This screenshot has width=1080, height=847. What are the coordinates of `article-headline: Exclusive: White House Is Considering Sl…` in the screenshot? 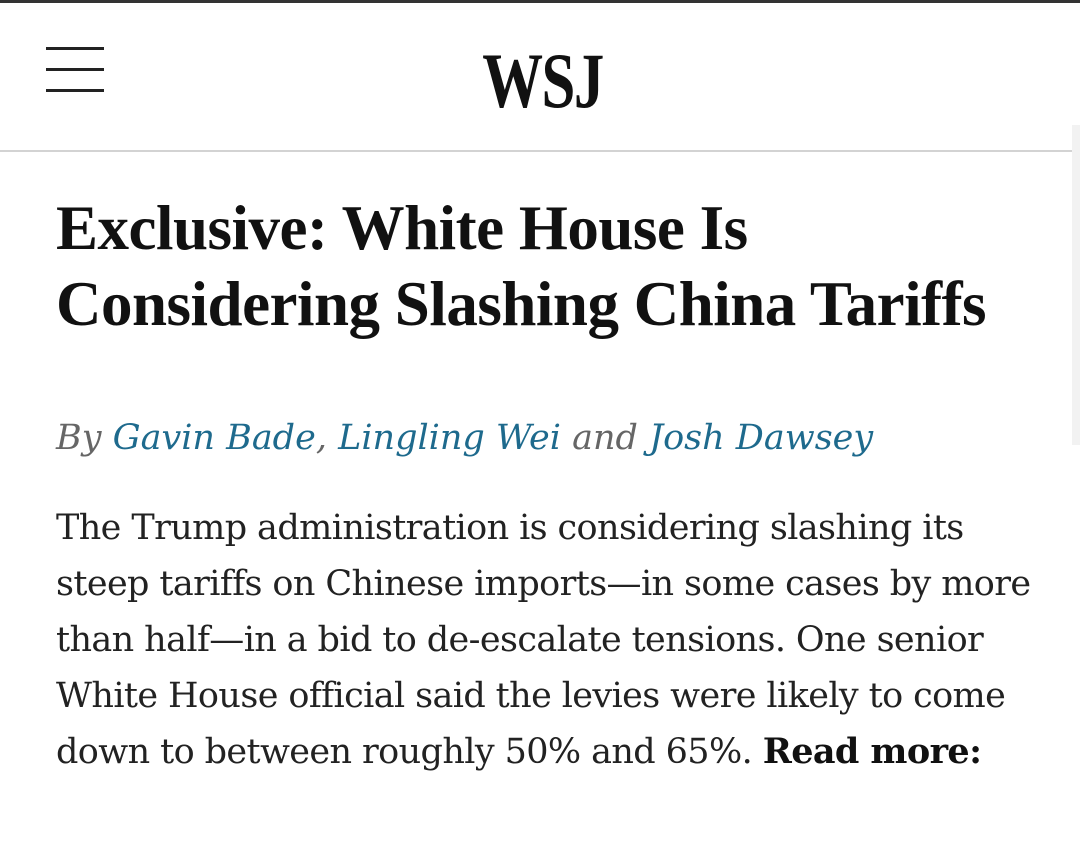 It's located at (521, 266).